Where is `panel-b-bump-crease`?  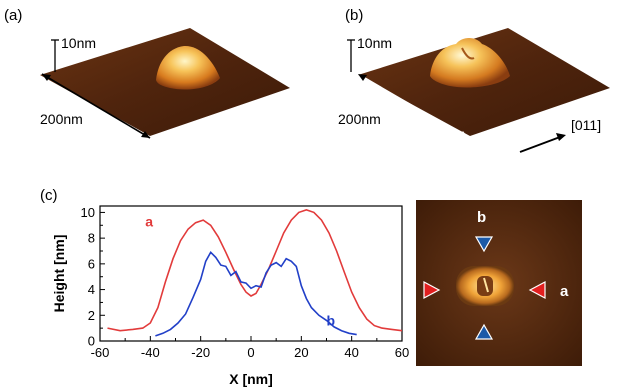 panel-b-bump-crease is located at coordinates (468, 53).